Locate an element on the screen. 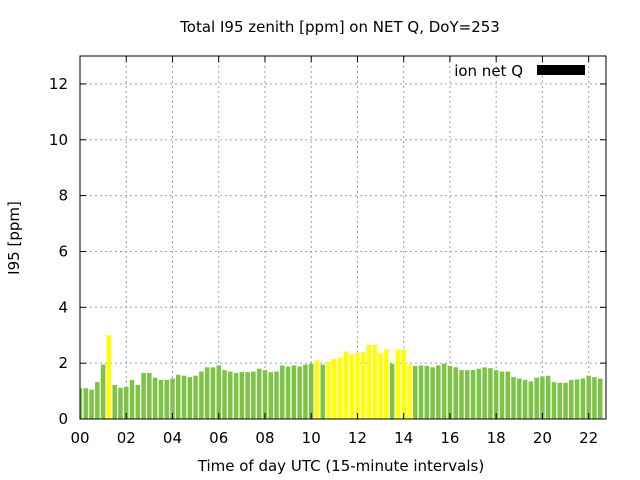 The width and height of the screenshot is (640, 480). x-tick-label: 04 is located at coordinates (172, 438).